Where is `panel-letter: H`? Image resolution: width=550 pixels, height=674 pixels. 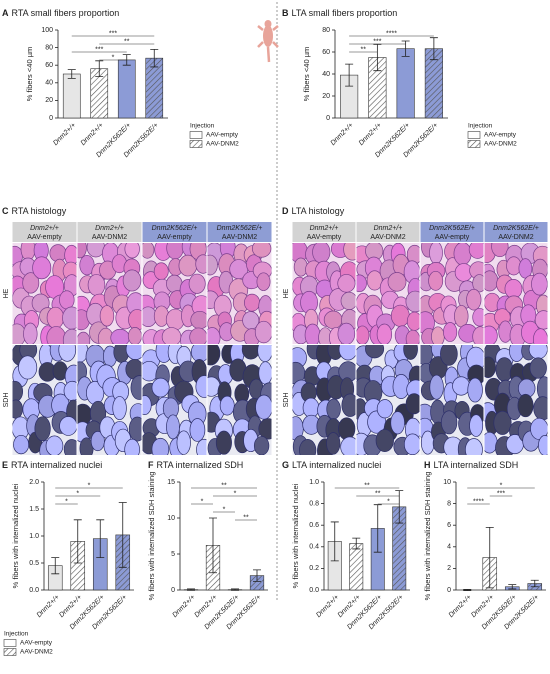 panel-letter: H is located at coordinates (427, 465).